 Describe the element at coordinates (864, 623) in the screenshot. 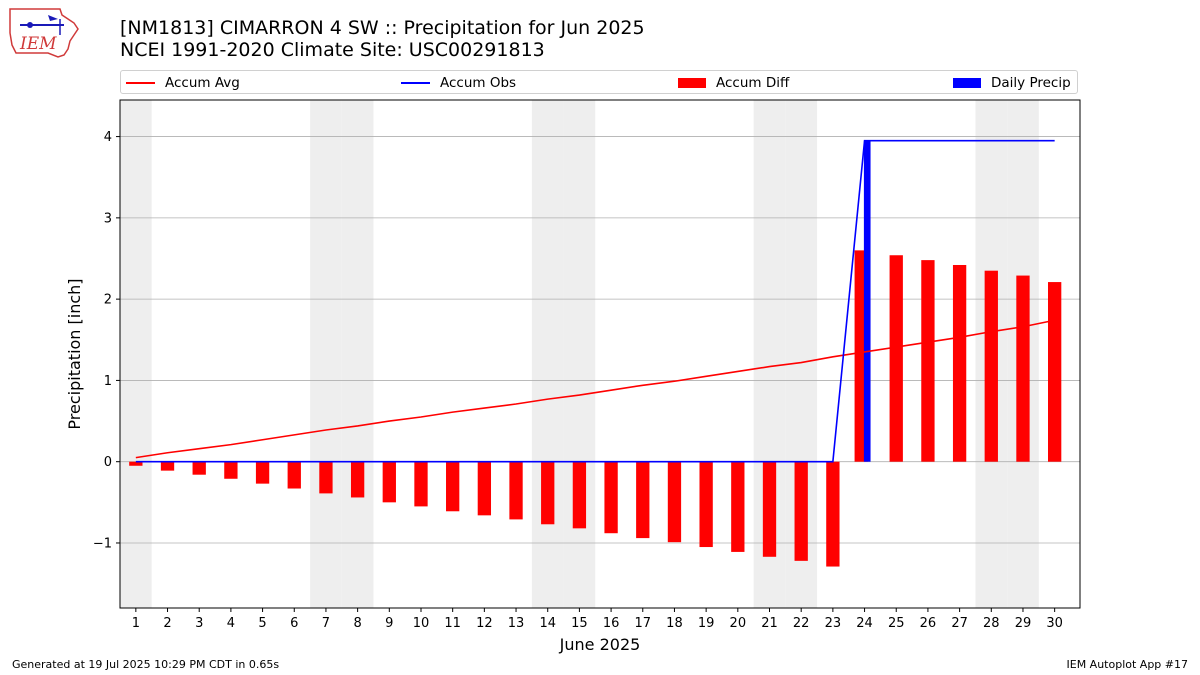

I see `x-tick-label-24: 24` at that location.